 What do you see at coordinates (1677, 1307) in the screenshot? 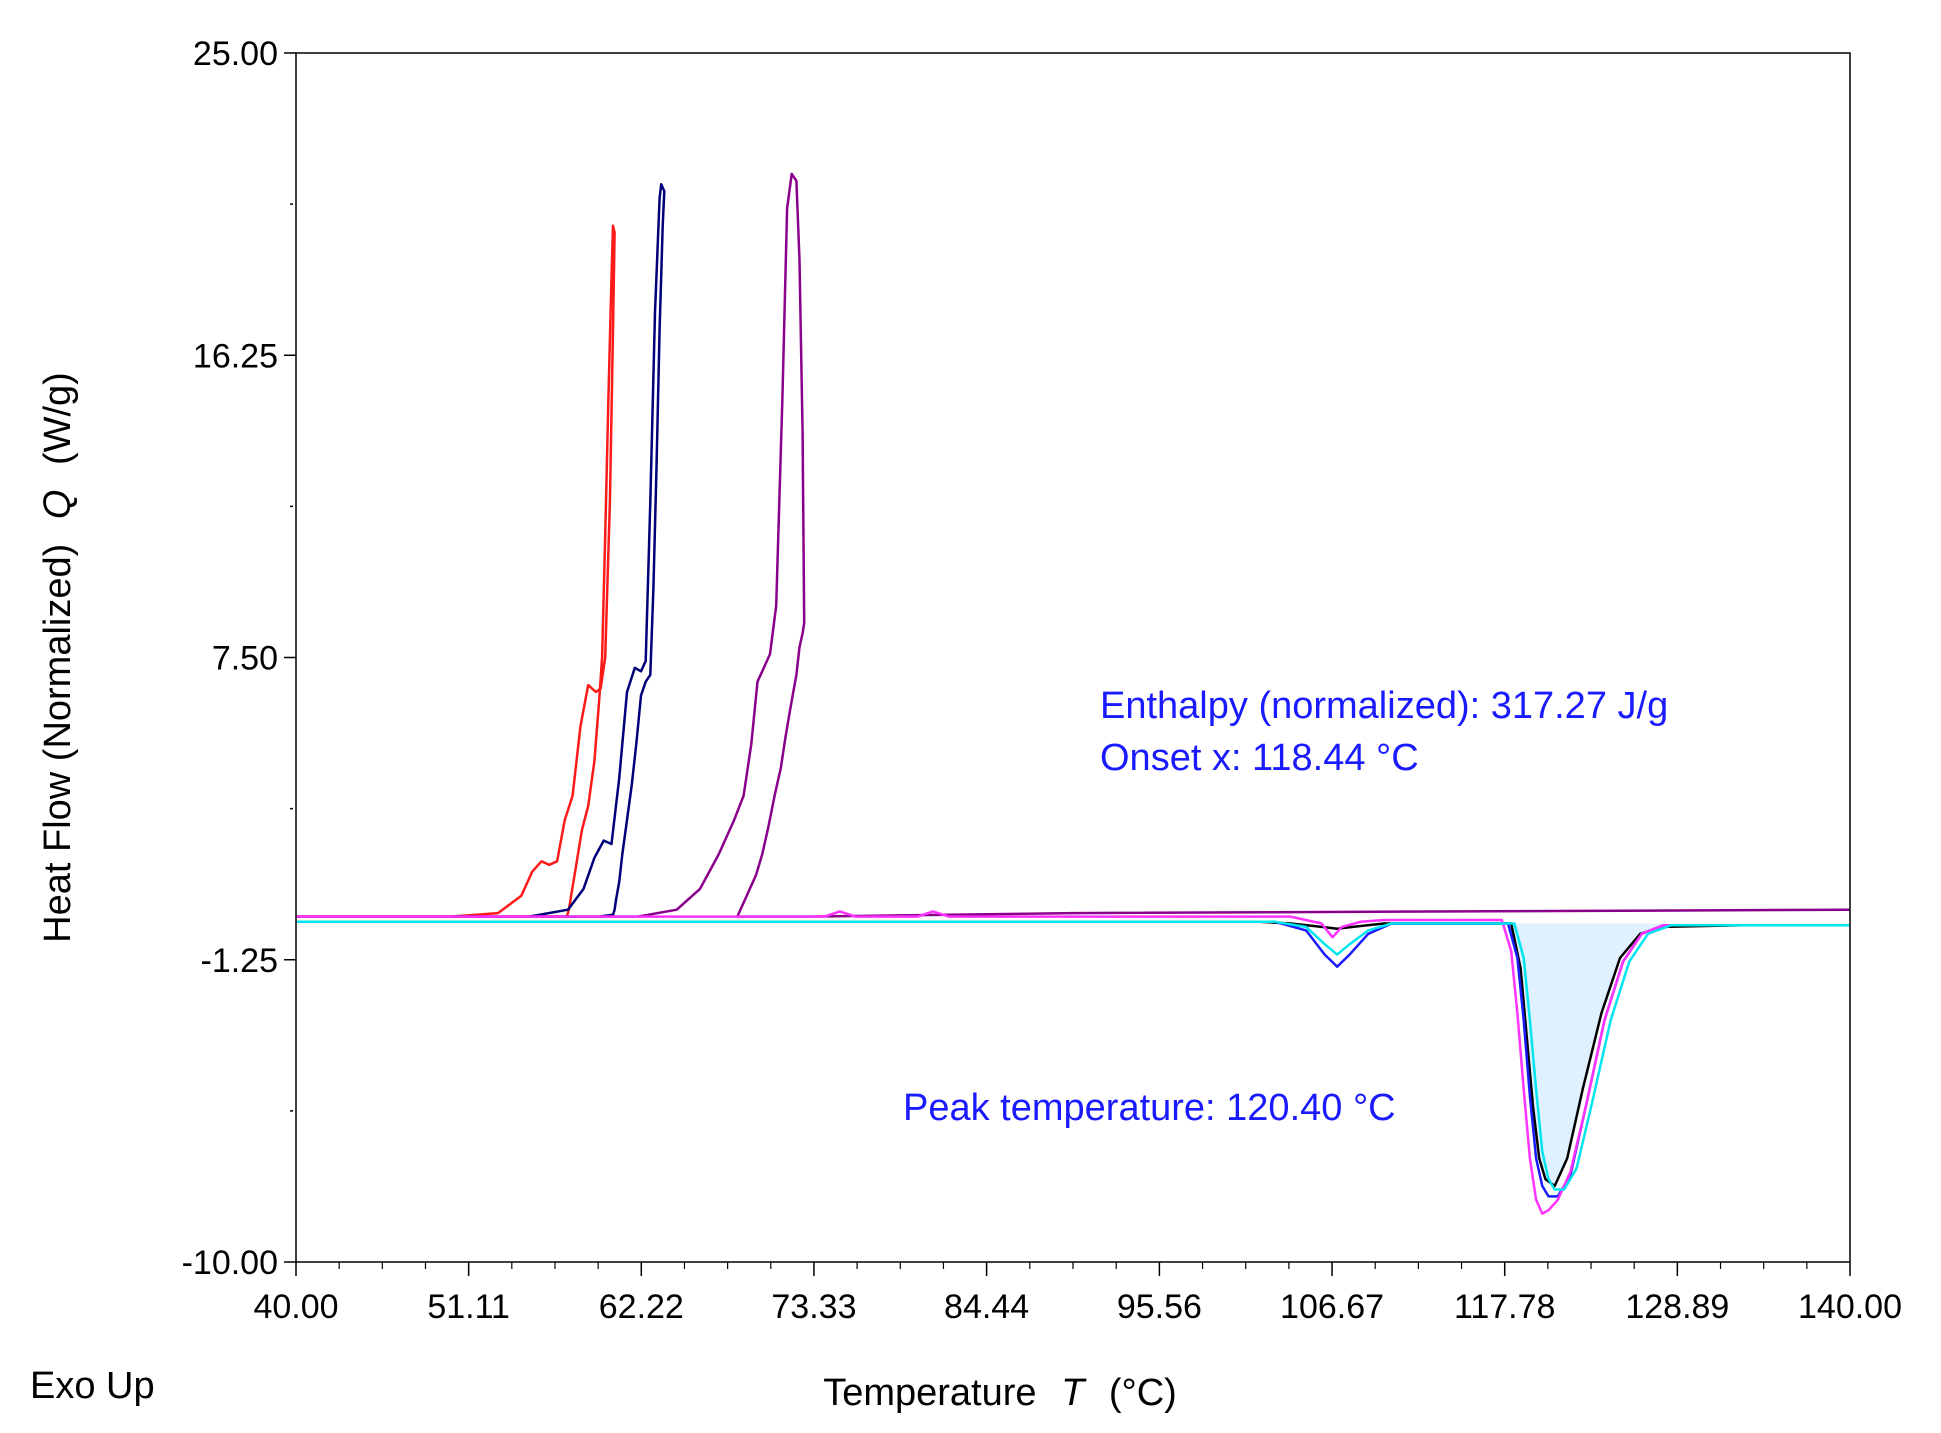
I see `x-tick-label: 128.89` at bounding box center [1677, 1307].